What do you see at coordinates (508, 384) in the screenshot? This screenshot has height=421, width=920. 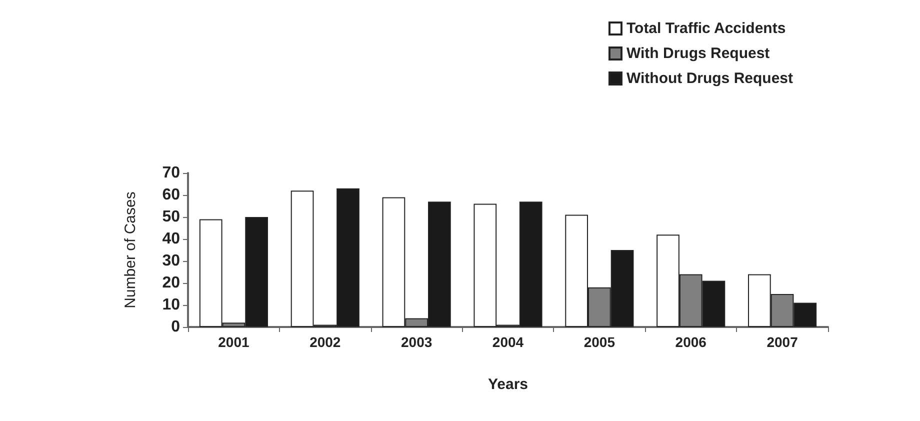 I see `x-axis-title: Years` at bounding box center [508, 384].